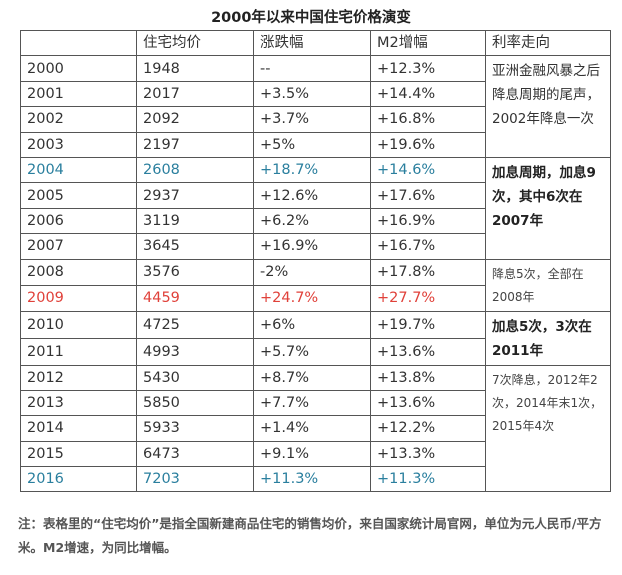  Describe the element at coordinates (78, 246) in the screenshot. I see `year-cell: 2007` at that location.